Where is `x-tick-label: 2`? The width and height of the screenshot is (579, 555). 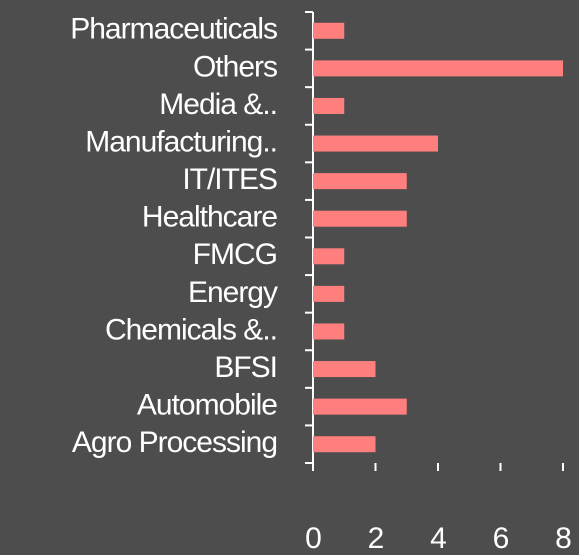 x-tick-label: 2 is located at coordinates (376, 538).